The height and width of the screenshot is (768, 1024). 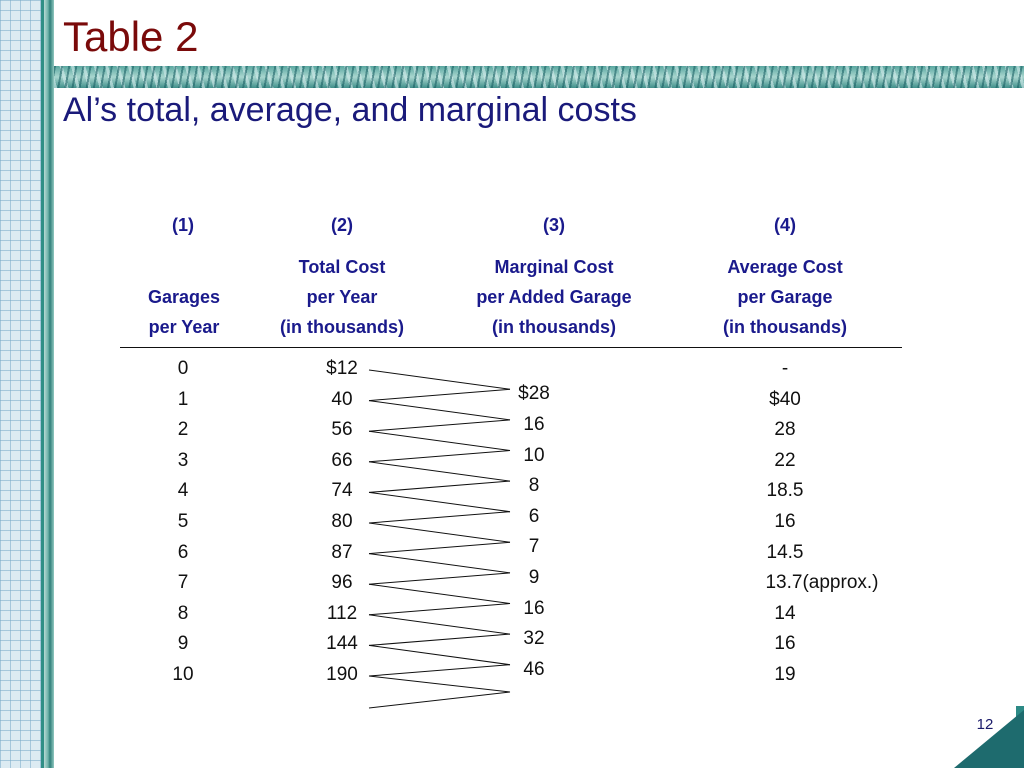 I want to click on column-header-line: per Garage, so click(x=785, y=297).